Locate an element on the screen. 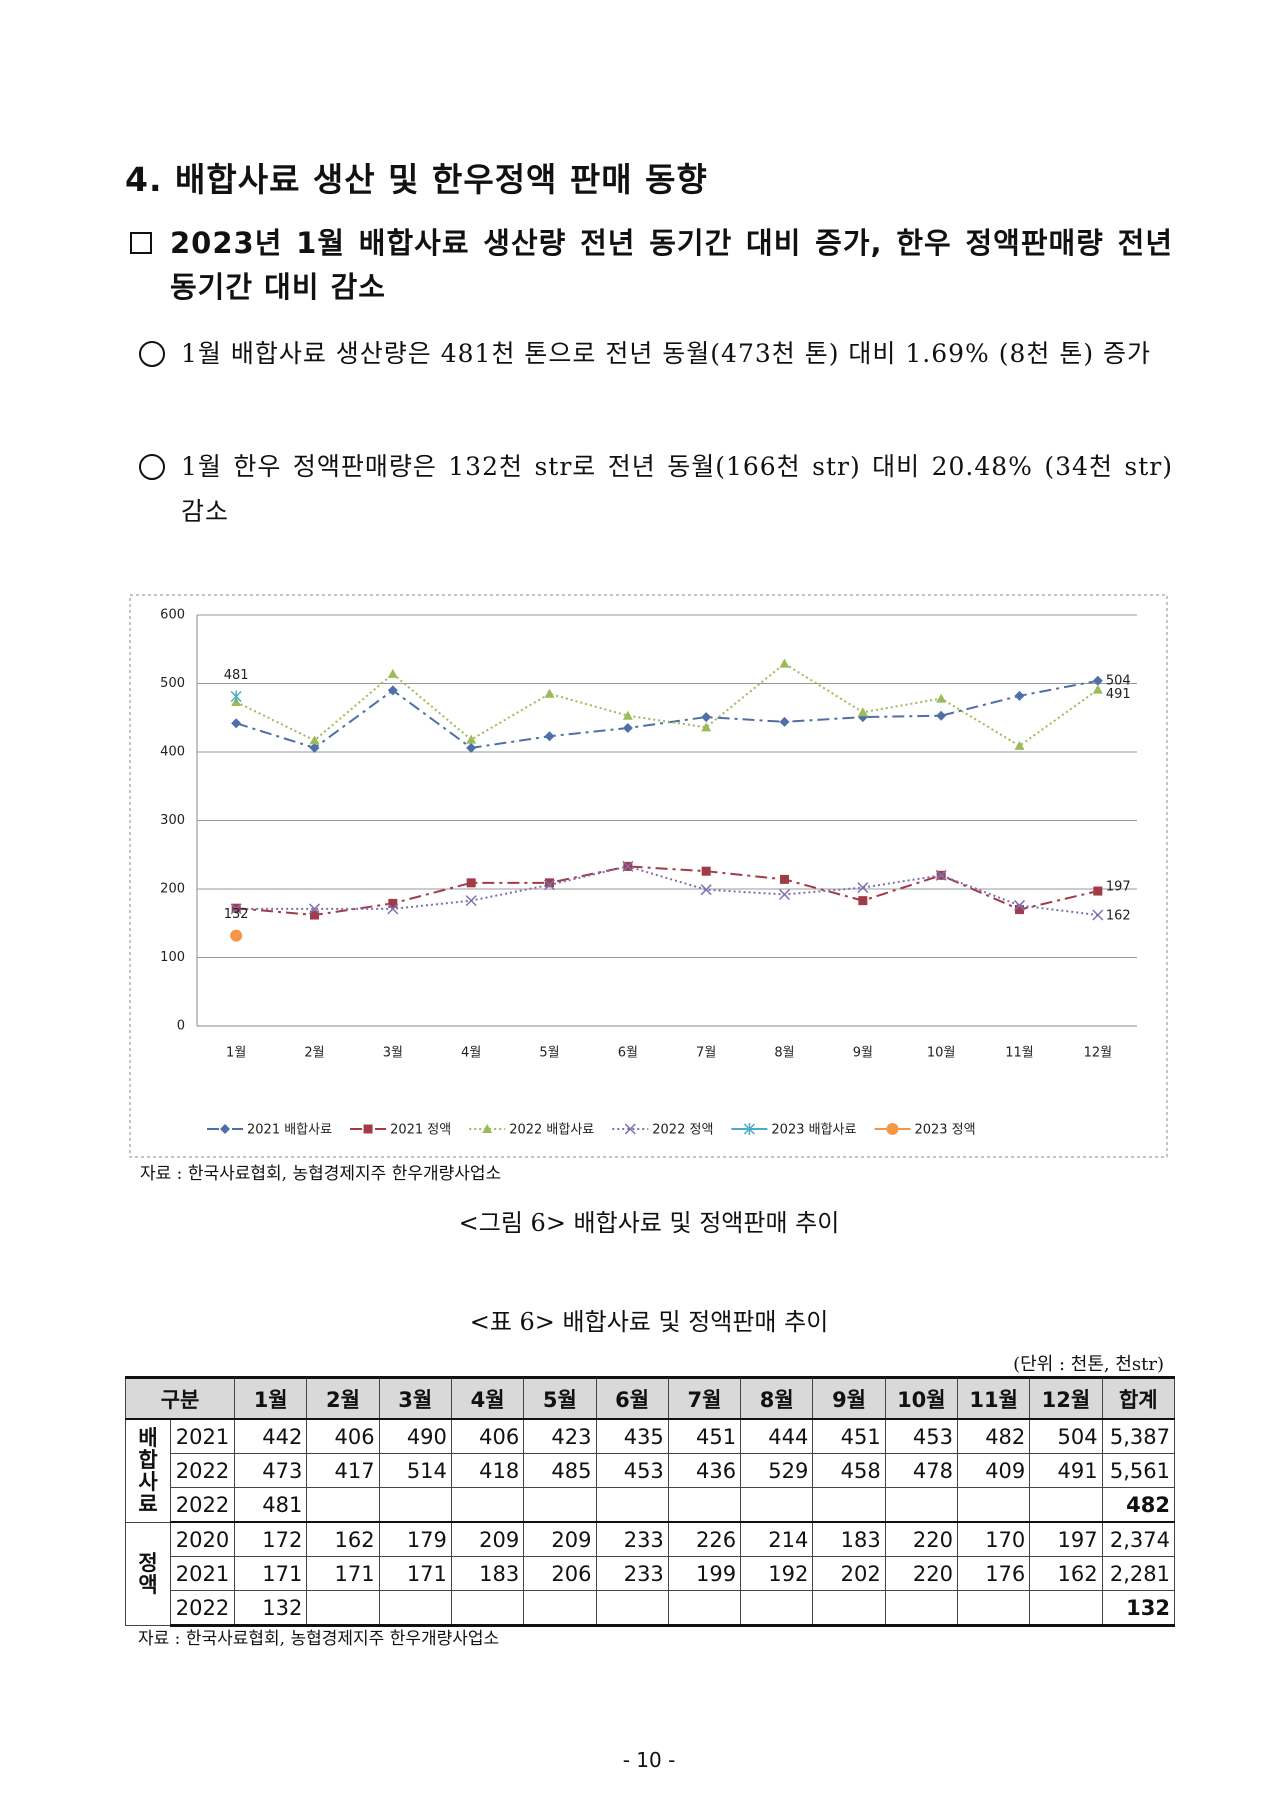  value-cell: 170 is located at coordinates (993, 1539).